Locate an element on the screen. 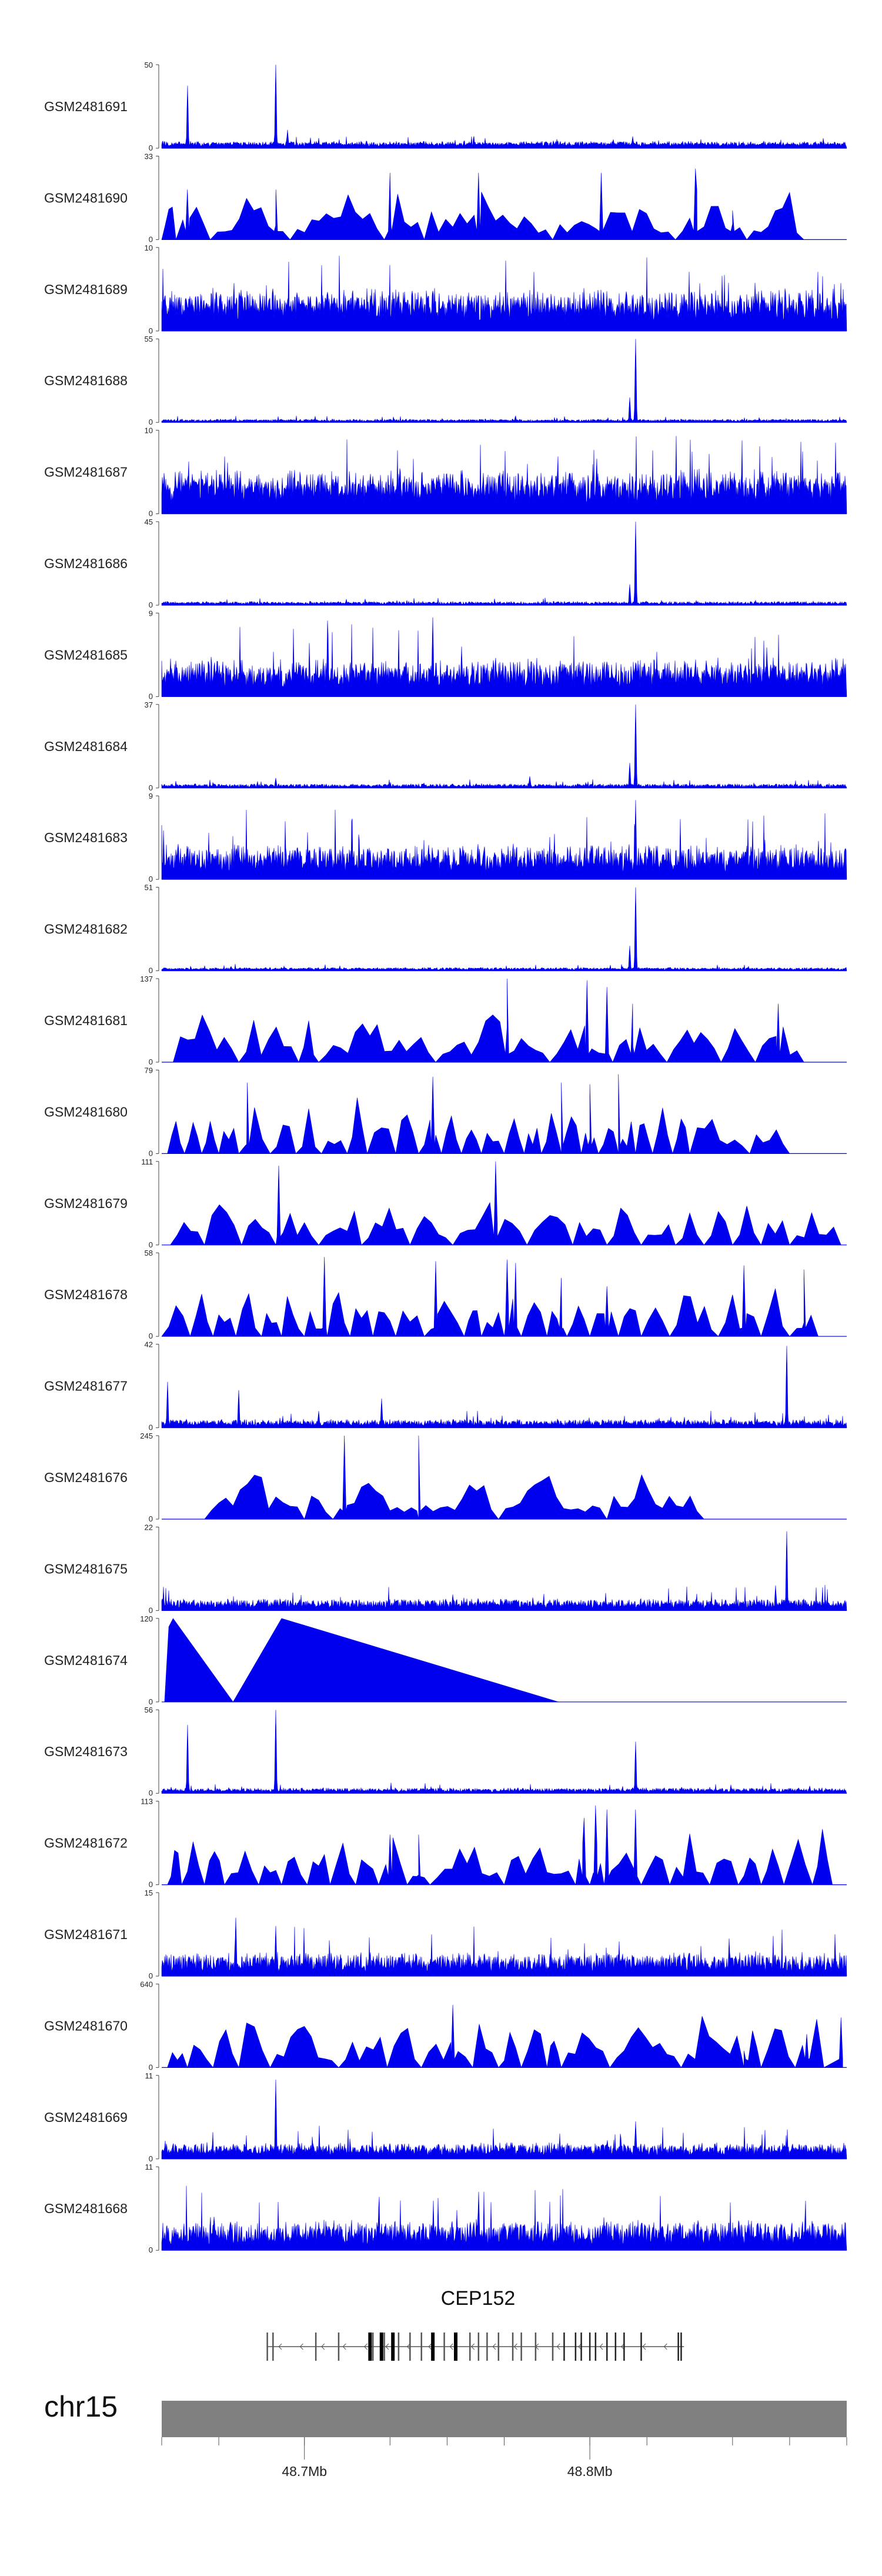  track-GSM2481687: GSM2481687 10 0 is located at coordinates (445, 472).